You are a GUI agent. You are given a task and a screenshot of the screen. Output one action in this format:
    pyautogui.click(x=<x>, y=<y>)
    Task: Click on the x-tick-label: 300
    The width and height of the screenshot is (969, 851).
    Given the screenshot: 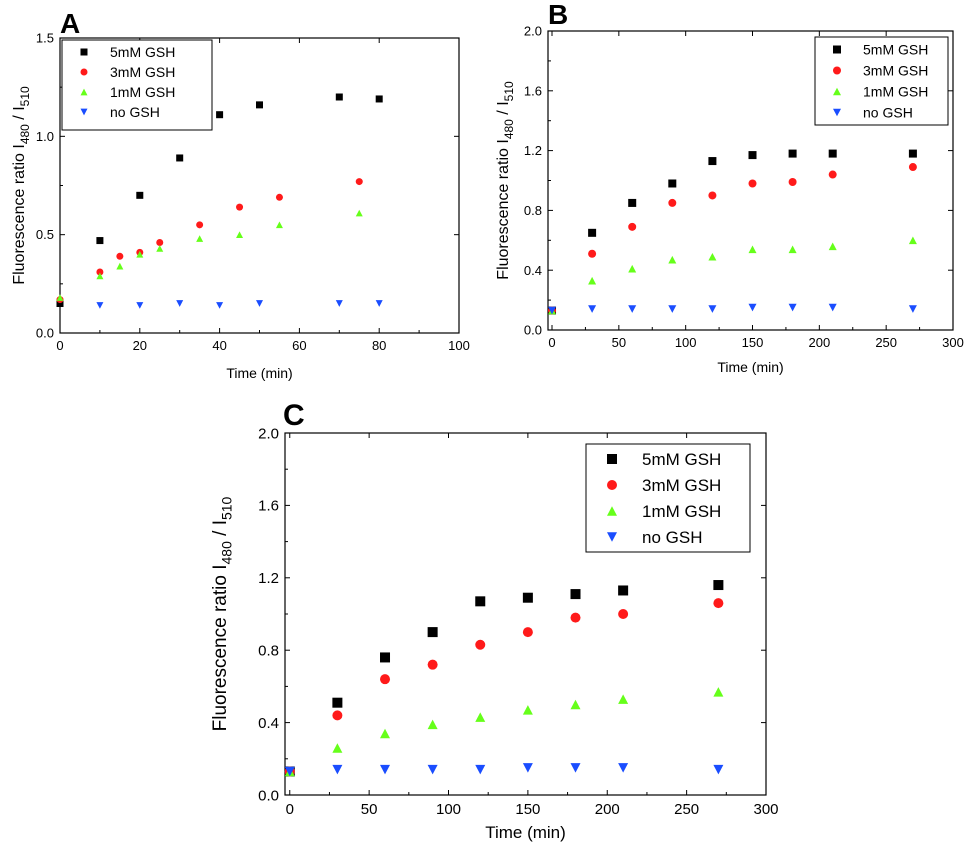 What is the action you would take?
    pyautogui.click(x=953, y=342)
    